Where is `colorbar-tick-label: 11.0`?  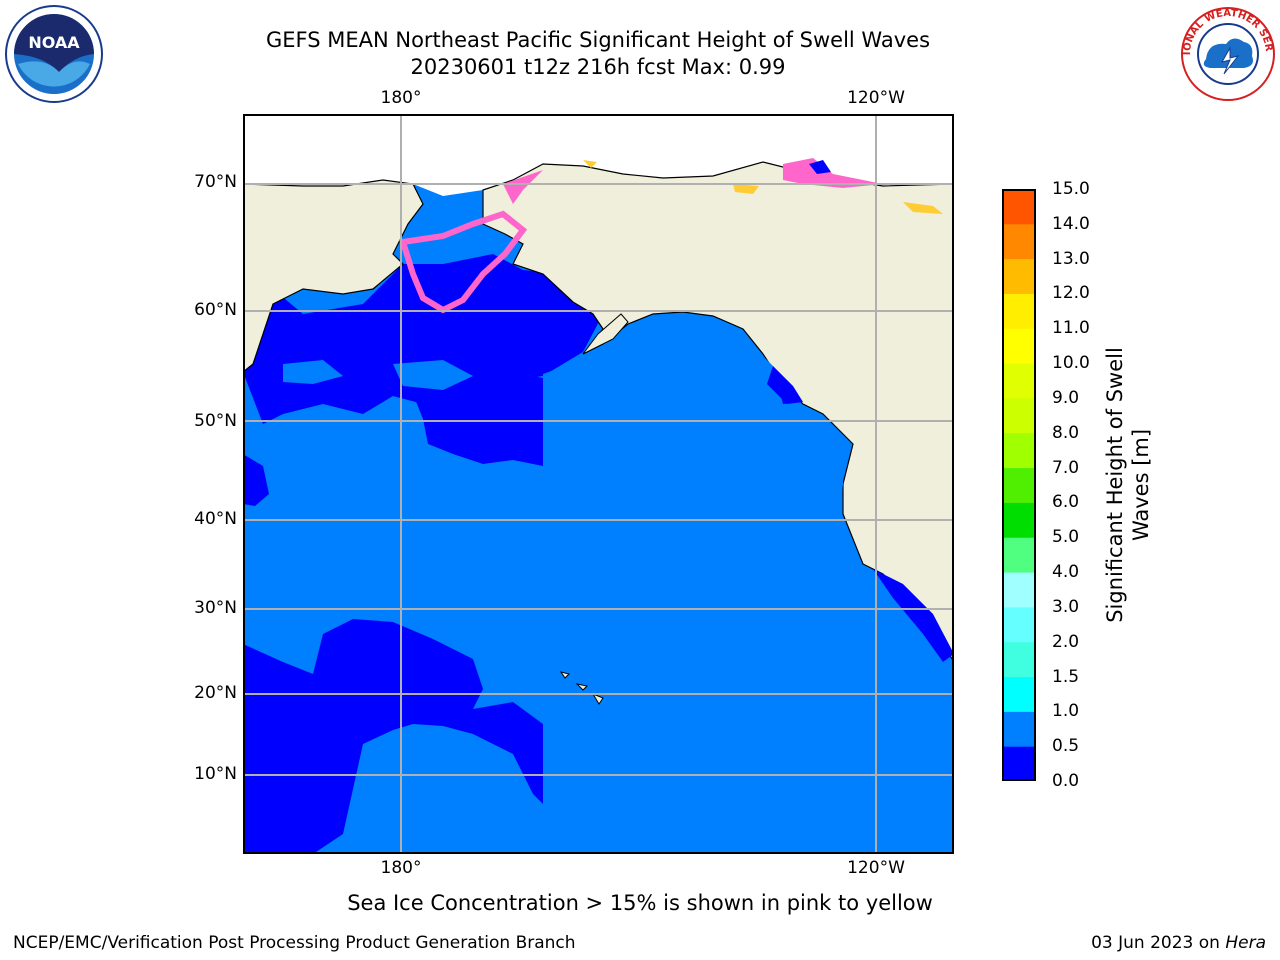
colorbar-tick-label: 11.0 is located at coordinates (1071, 328).